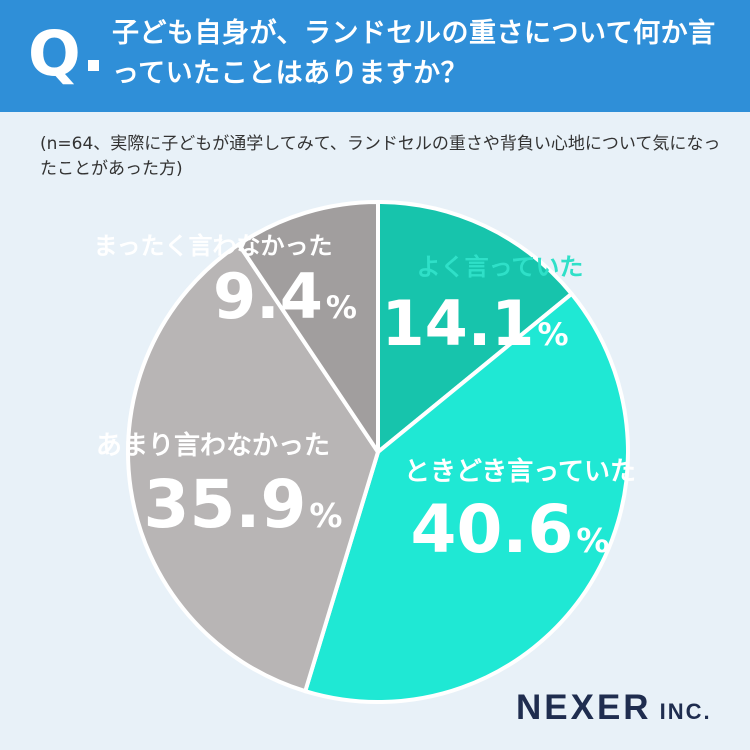 The height and width of the screenshot is (750, 750). Describe the element at coordinates (510, 529) in the screenshot. I see `slice-value: 40.6%` at that location.